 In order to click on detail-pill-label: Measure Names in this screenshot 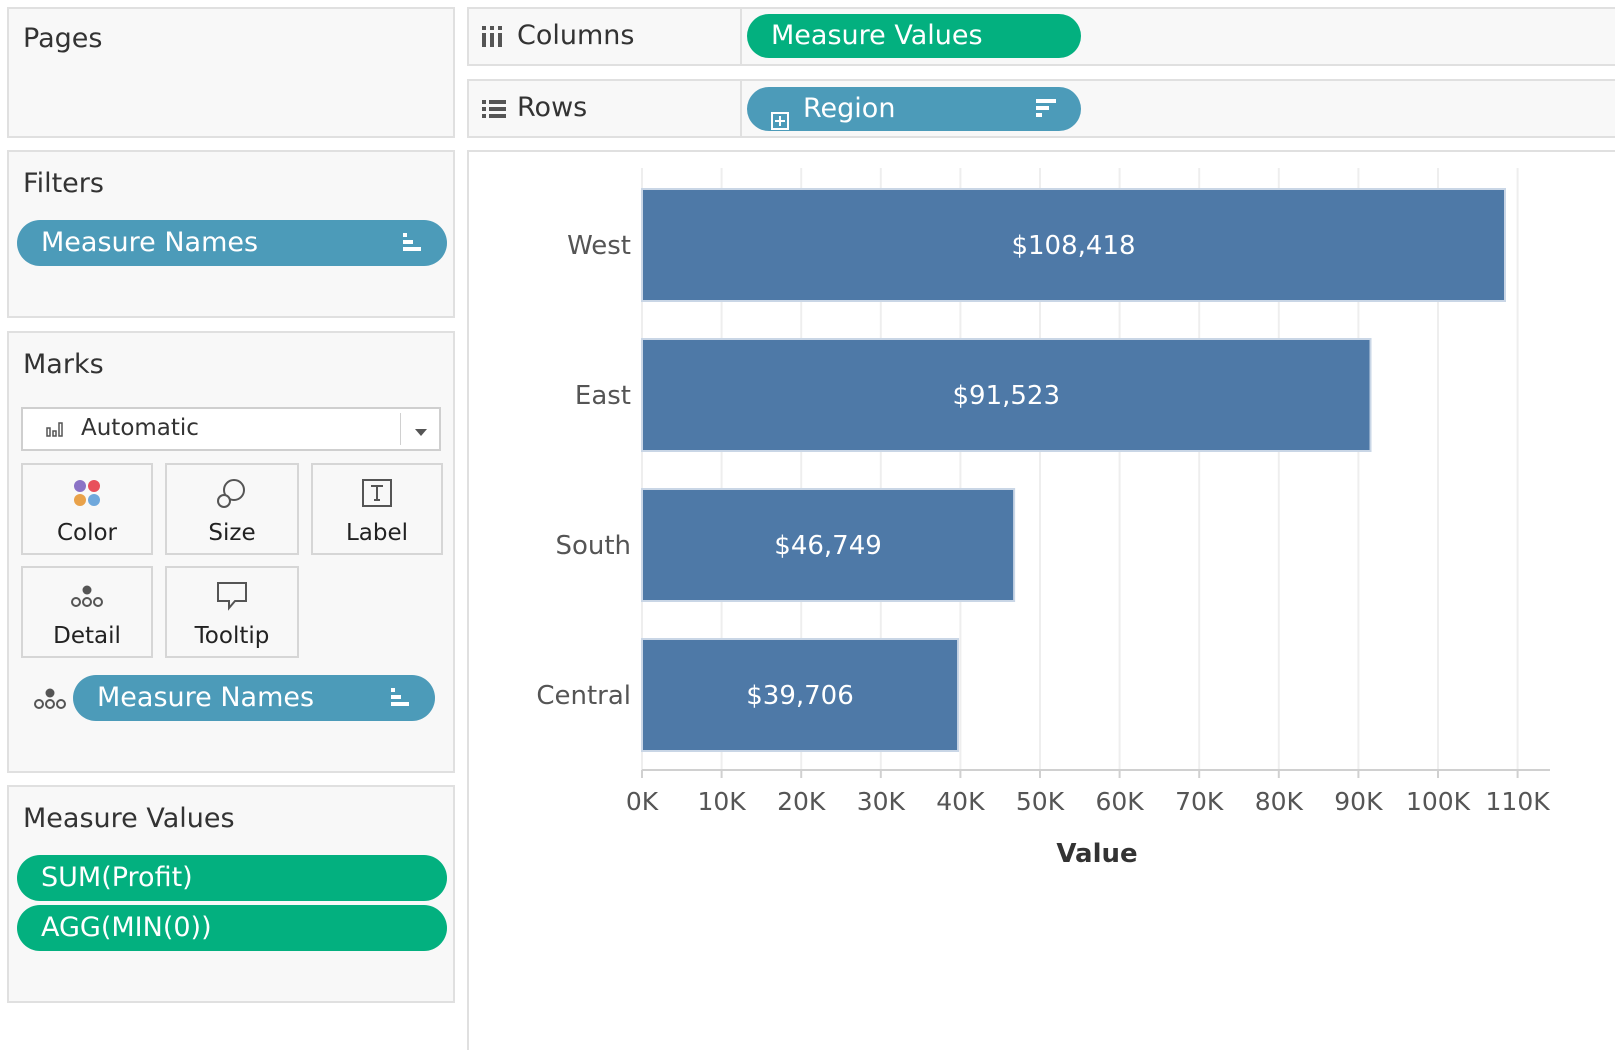, I will do `click(206, 697)`.